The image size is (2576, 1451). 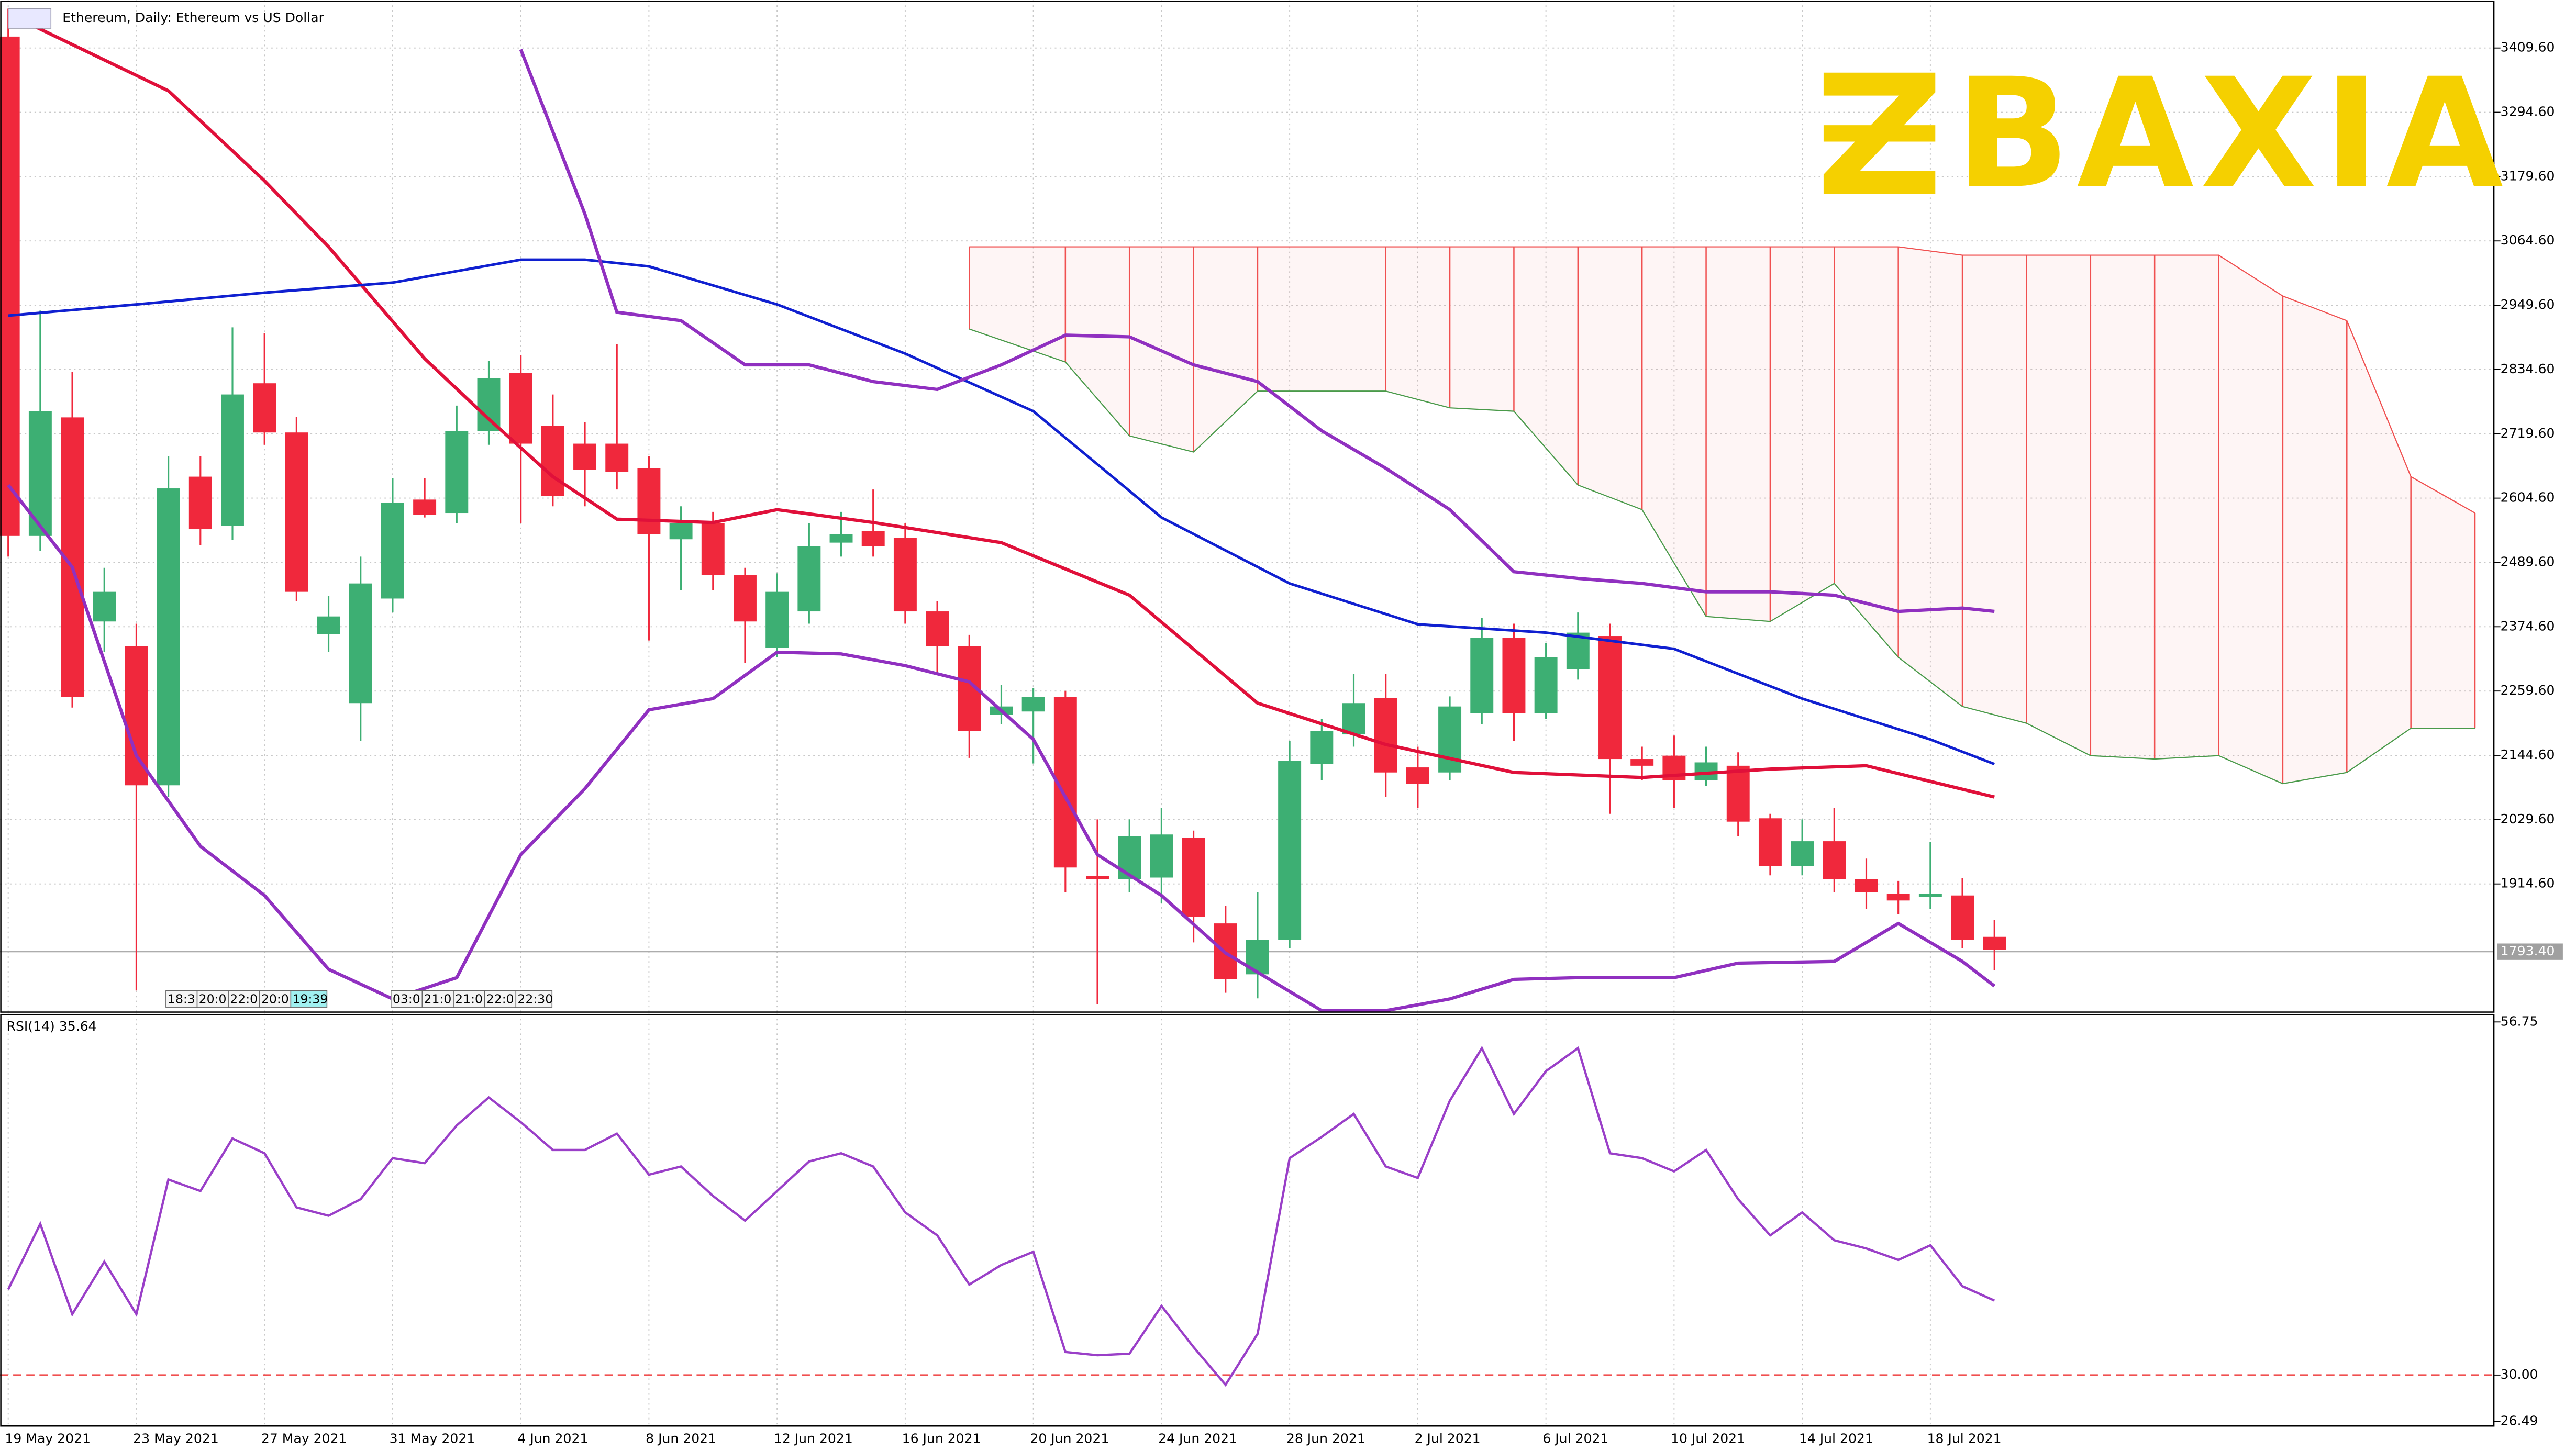 I want to click on x-tick-label: 28 Jun 2021, so click(x=1325, y=1439).